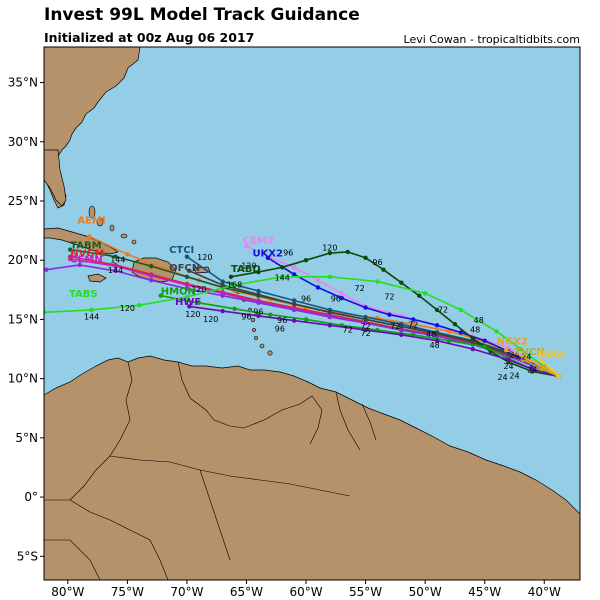 This screenshot has height=600, width=600. Describe the element at coordinates (86, 260) in the screenshot. I see `model-name-label: CEMN` at that location.